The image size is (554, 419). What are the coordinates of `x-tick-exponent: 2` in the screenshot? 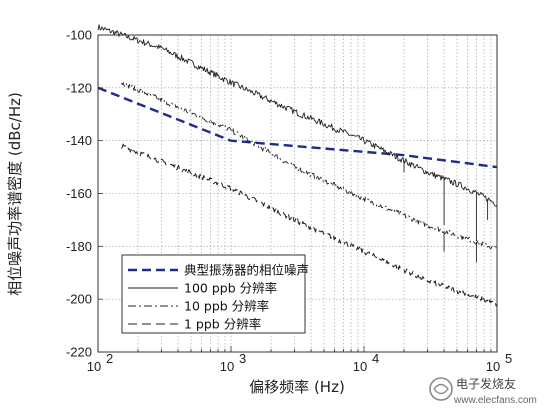 It's located at (109, 358).